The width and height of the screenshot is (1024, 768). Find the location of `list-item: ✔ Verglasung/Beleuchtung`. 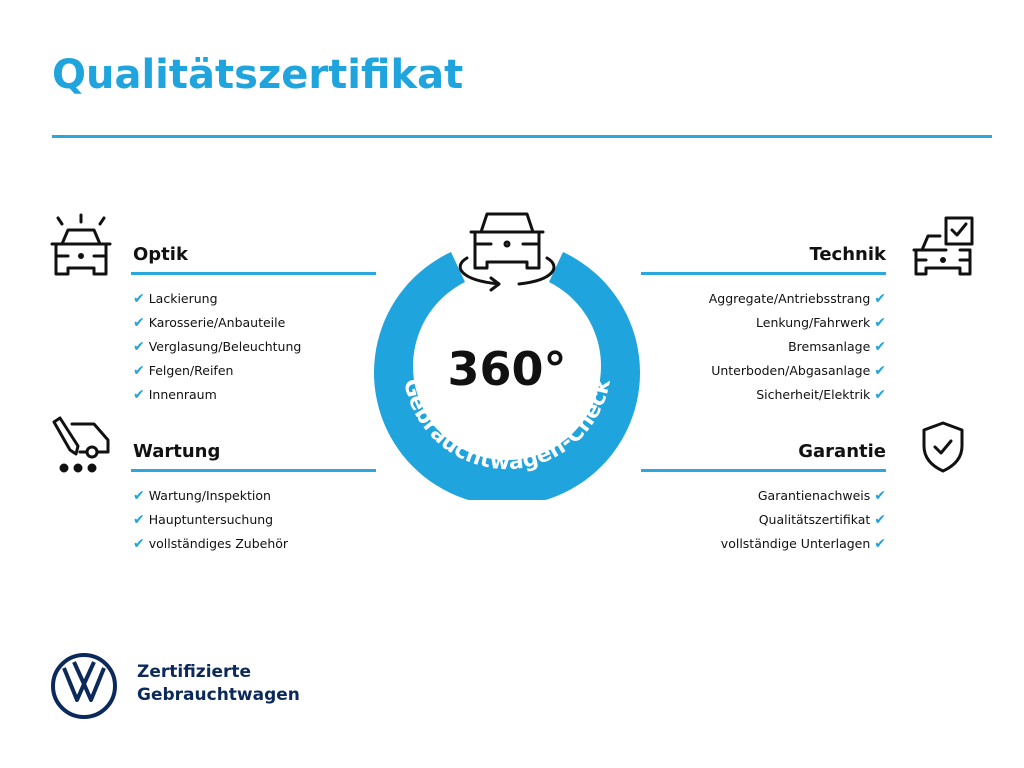

list-item: ✔ Verglasung/Beleuchtung is located at coordinates (217, 347).